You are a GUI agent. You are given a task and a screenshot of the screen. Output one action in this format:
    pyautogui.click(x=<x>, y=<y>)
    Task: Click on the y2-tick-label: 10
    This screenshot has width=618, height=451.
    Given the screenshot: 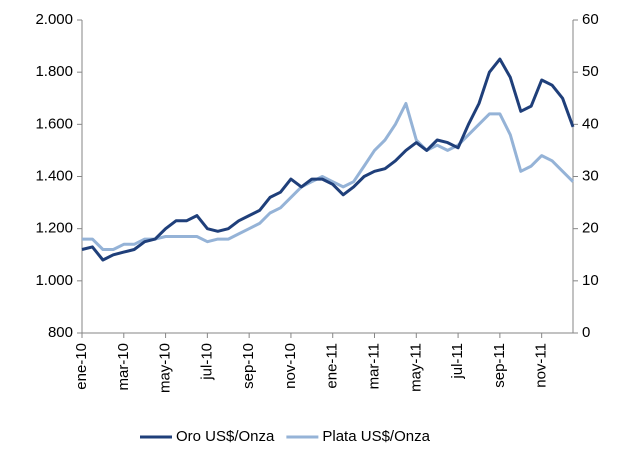 What is the action you would take?
    pyautogui.click(x=590, y=280)
    